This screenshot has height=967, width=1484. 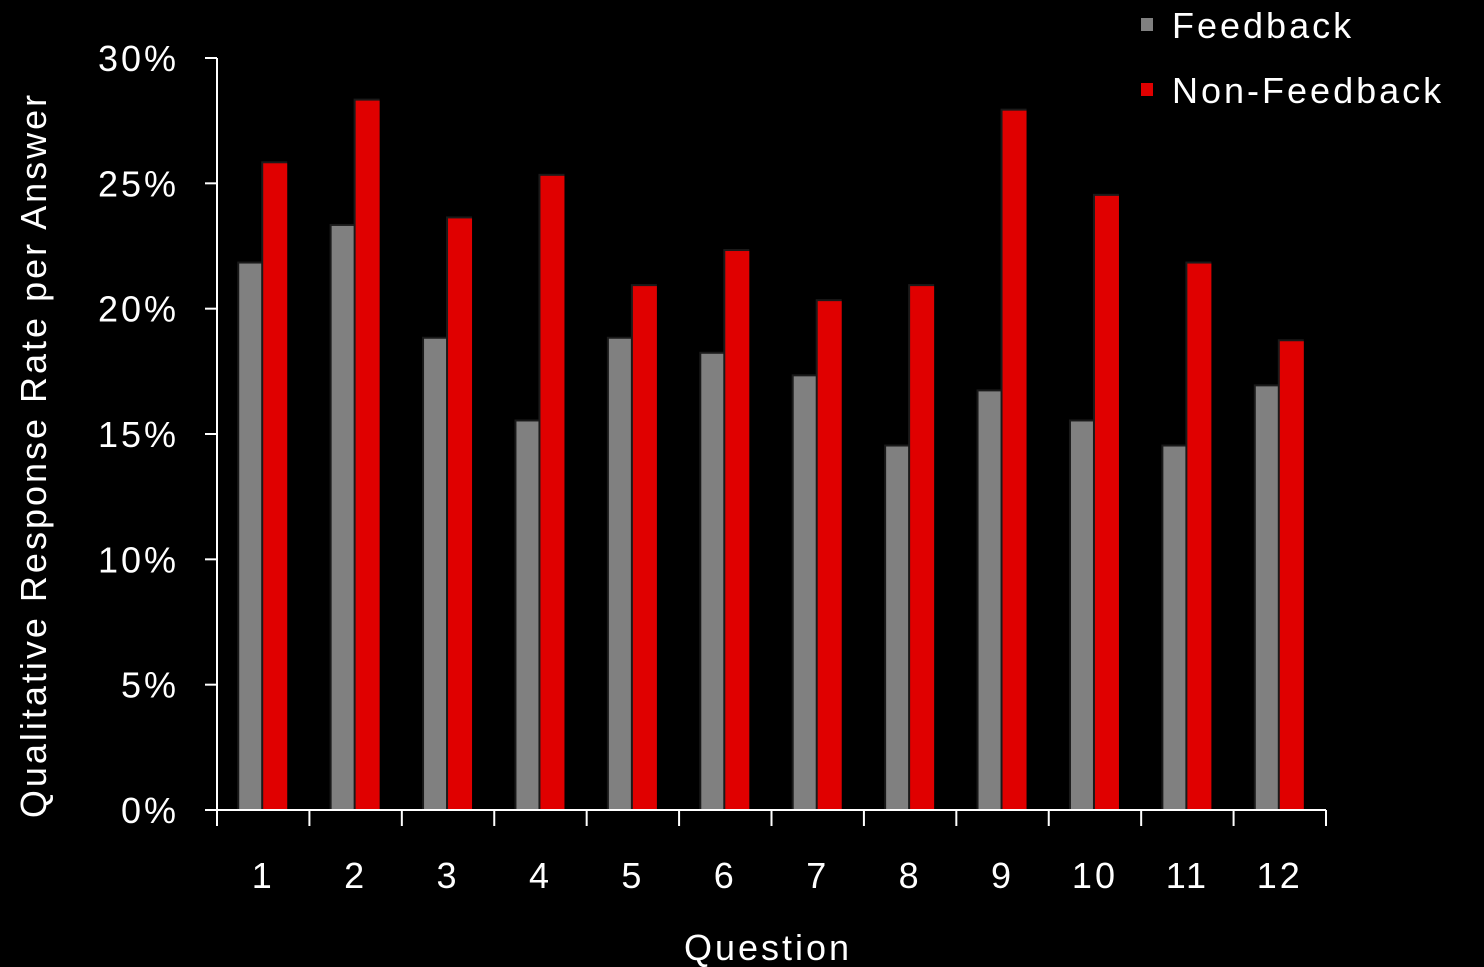 I want to click on bar-feedback-q5, so click(x=621, y=574).